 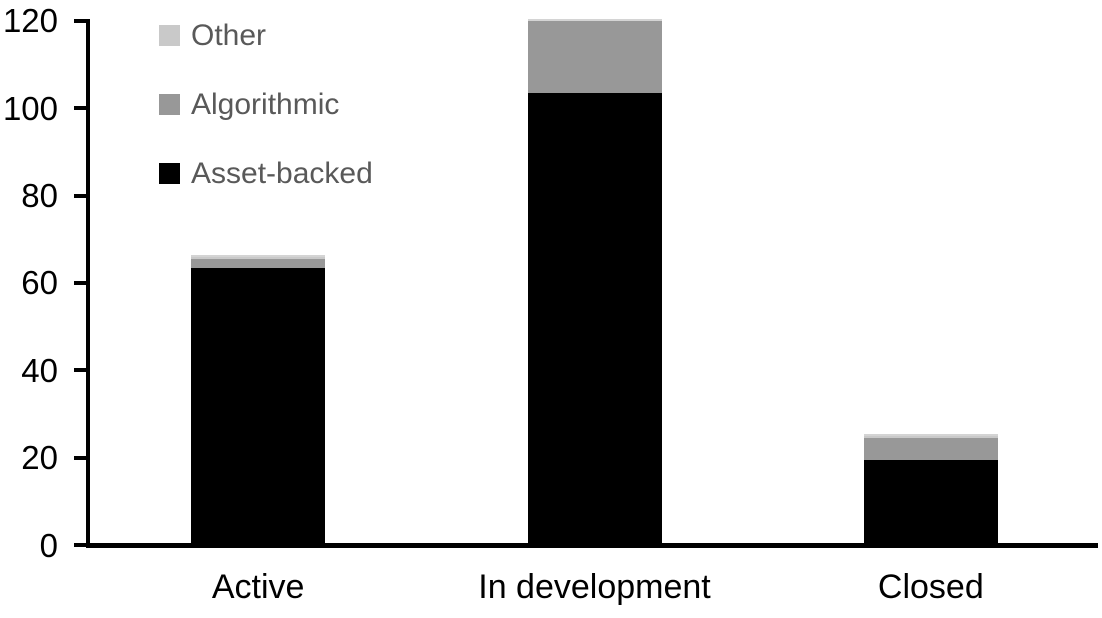 I want to click on bar-segment-closed-asset-backed, so click(x=931, y=501).